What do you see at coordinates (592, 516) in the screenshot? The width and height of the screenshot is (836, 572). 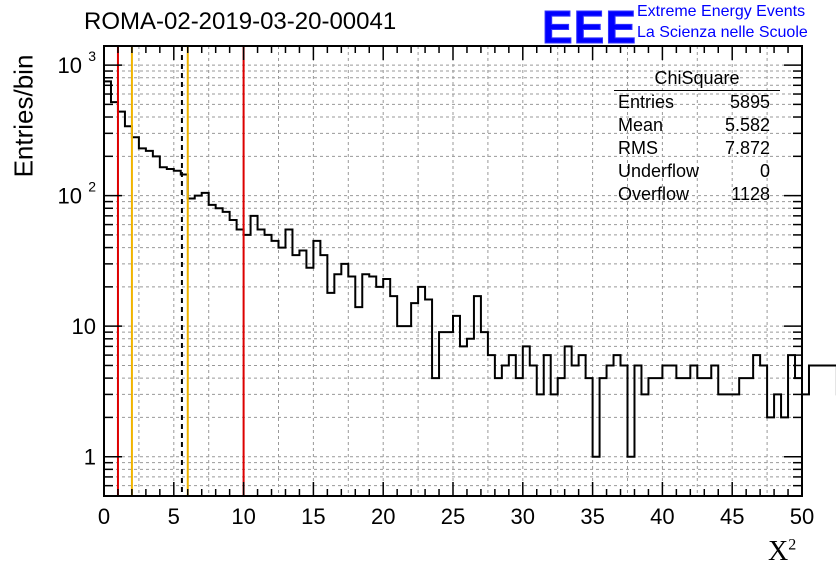 I see `x-tick-label: 35` at bounding box center [592, 516].